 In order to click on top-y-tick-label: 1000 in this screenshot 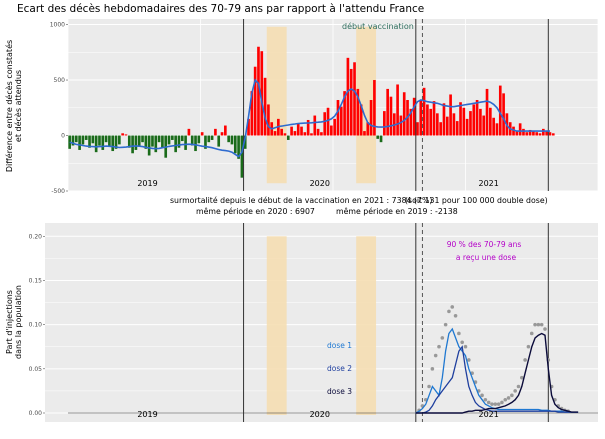, I will do `click(57, 25)`.